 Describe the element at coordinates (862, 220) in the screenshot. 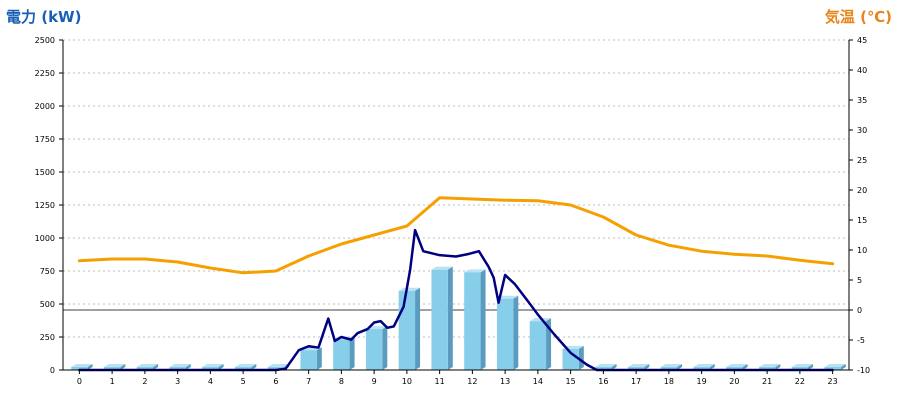

I see `right-tick-label: 15` at that location.